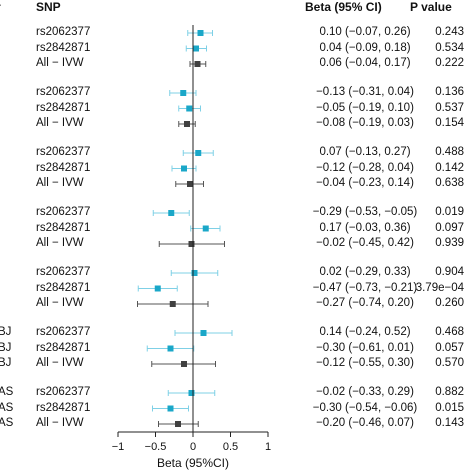  What do you see at coordinates (449, 32) in the screenshot?
I see `p-value: 0.243` at bounding box center [449, 32].